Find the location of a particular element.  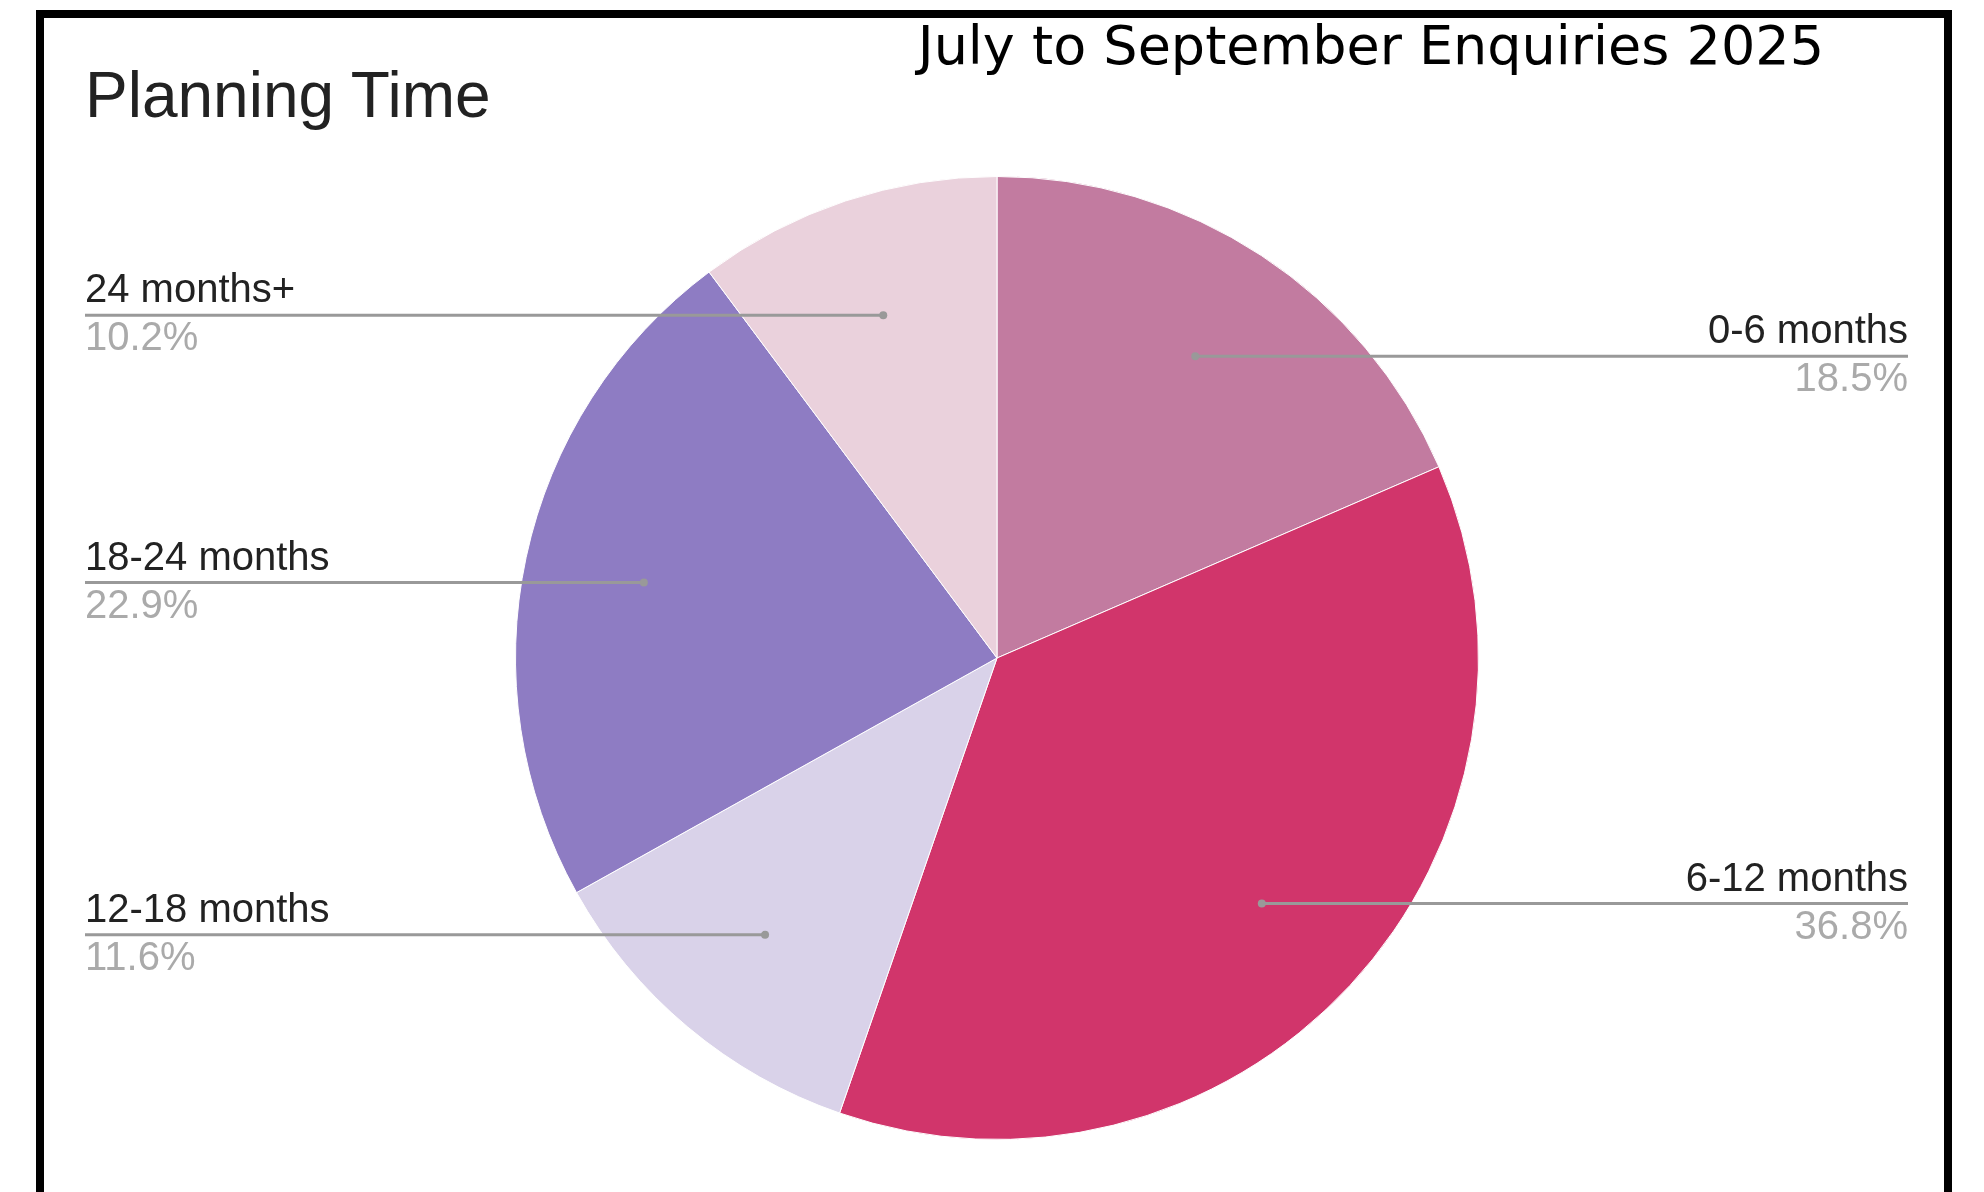

slice-label: 24 months+ is located at coordinates (190, 288).